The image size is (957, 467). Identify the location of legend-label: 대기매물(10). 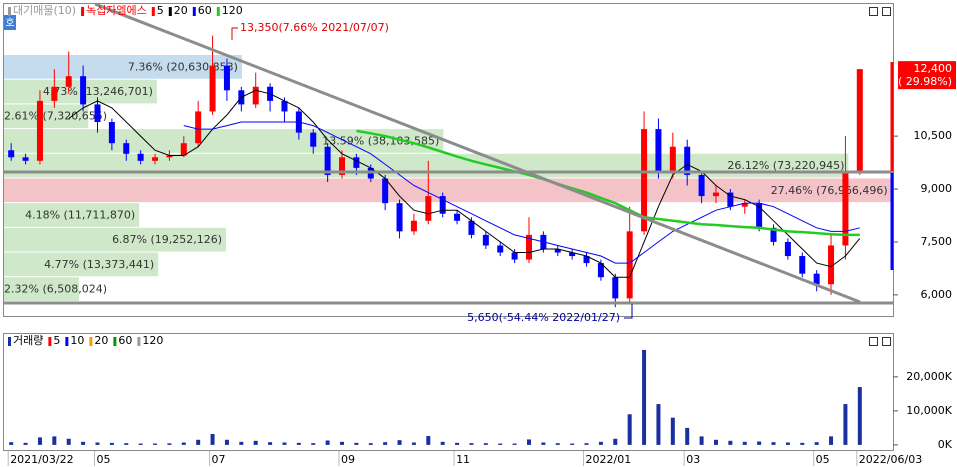
(44, 10).